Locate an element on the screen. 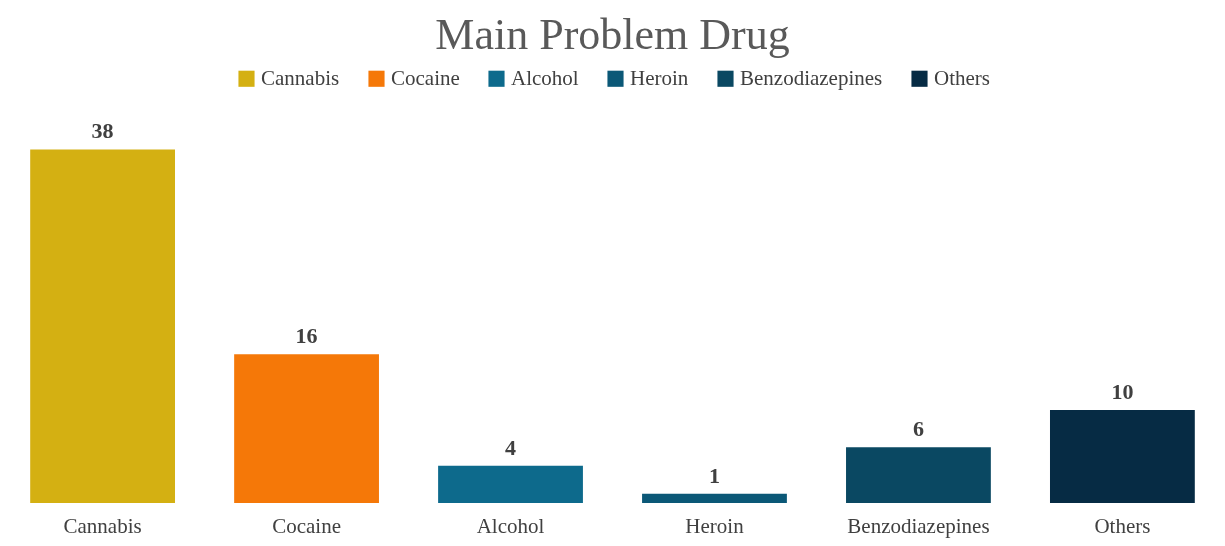 The height and width of the screenshot is (546, 1225). chart-title: Main Problem Drug is located at coordinates (612, 34).